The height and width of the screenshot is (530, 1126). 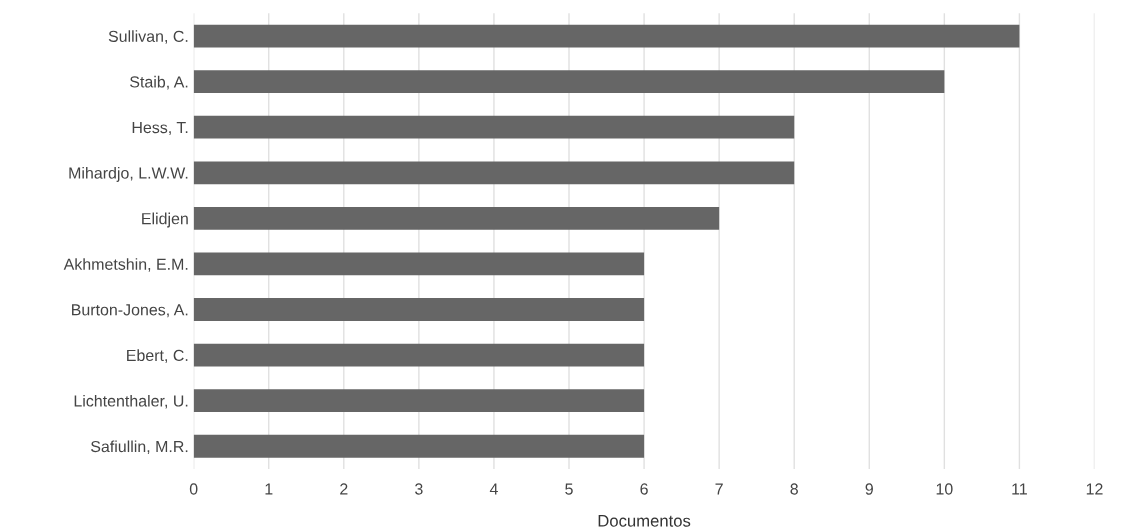 I want to click on y-tick-label: Staib, A., so click(x=159, y=82).